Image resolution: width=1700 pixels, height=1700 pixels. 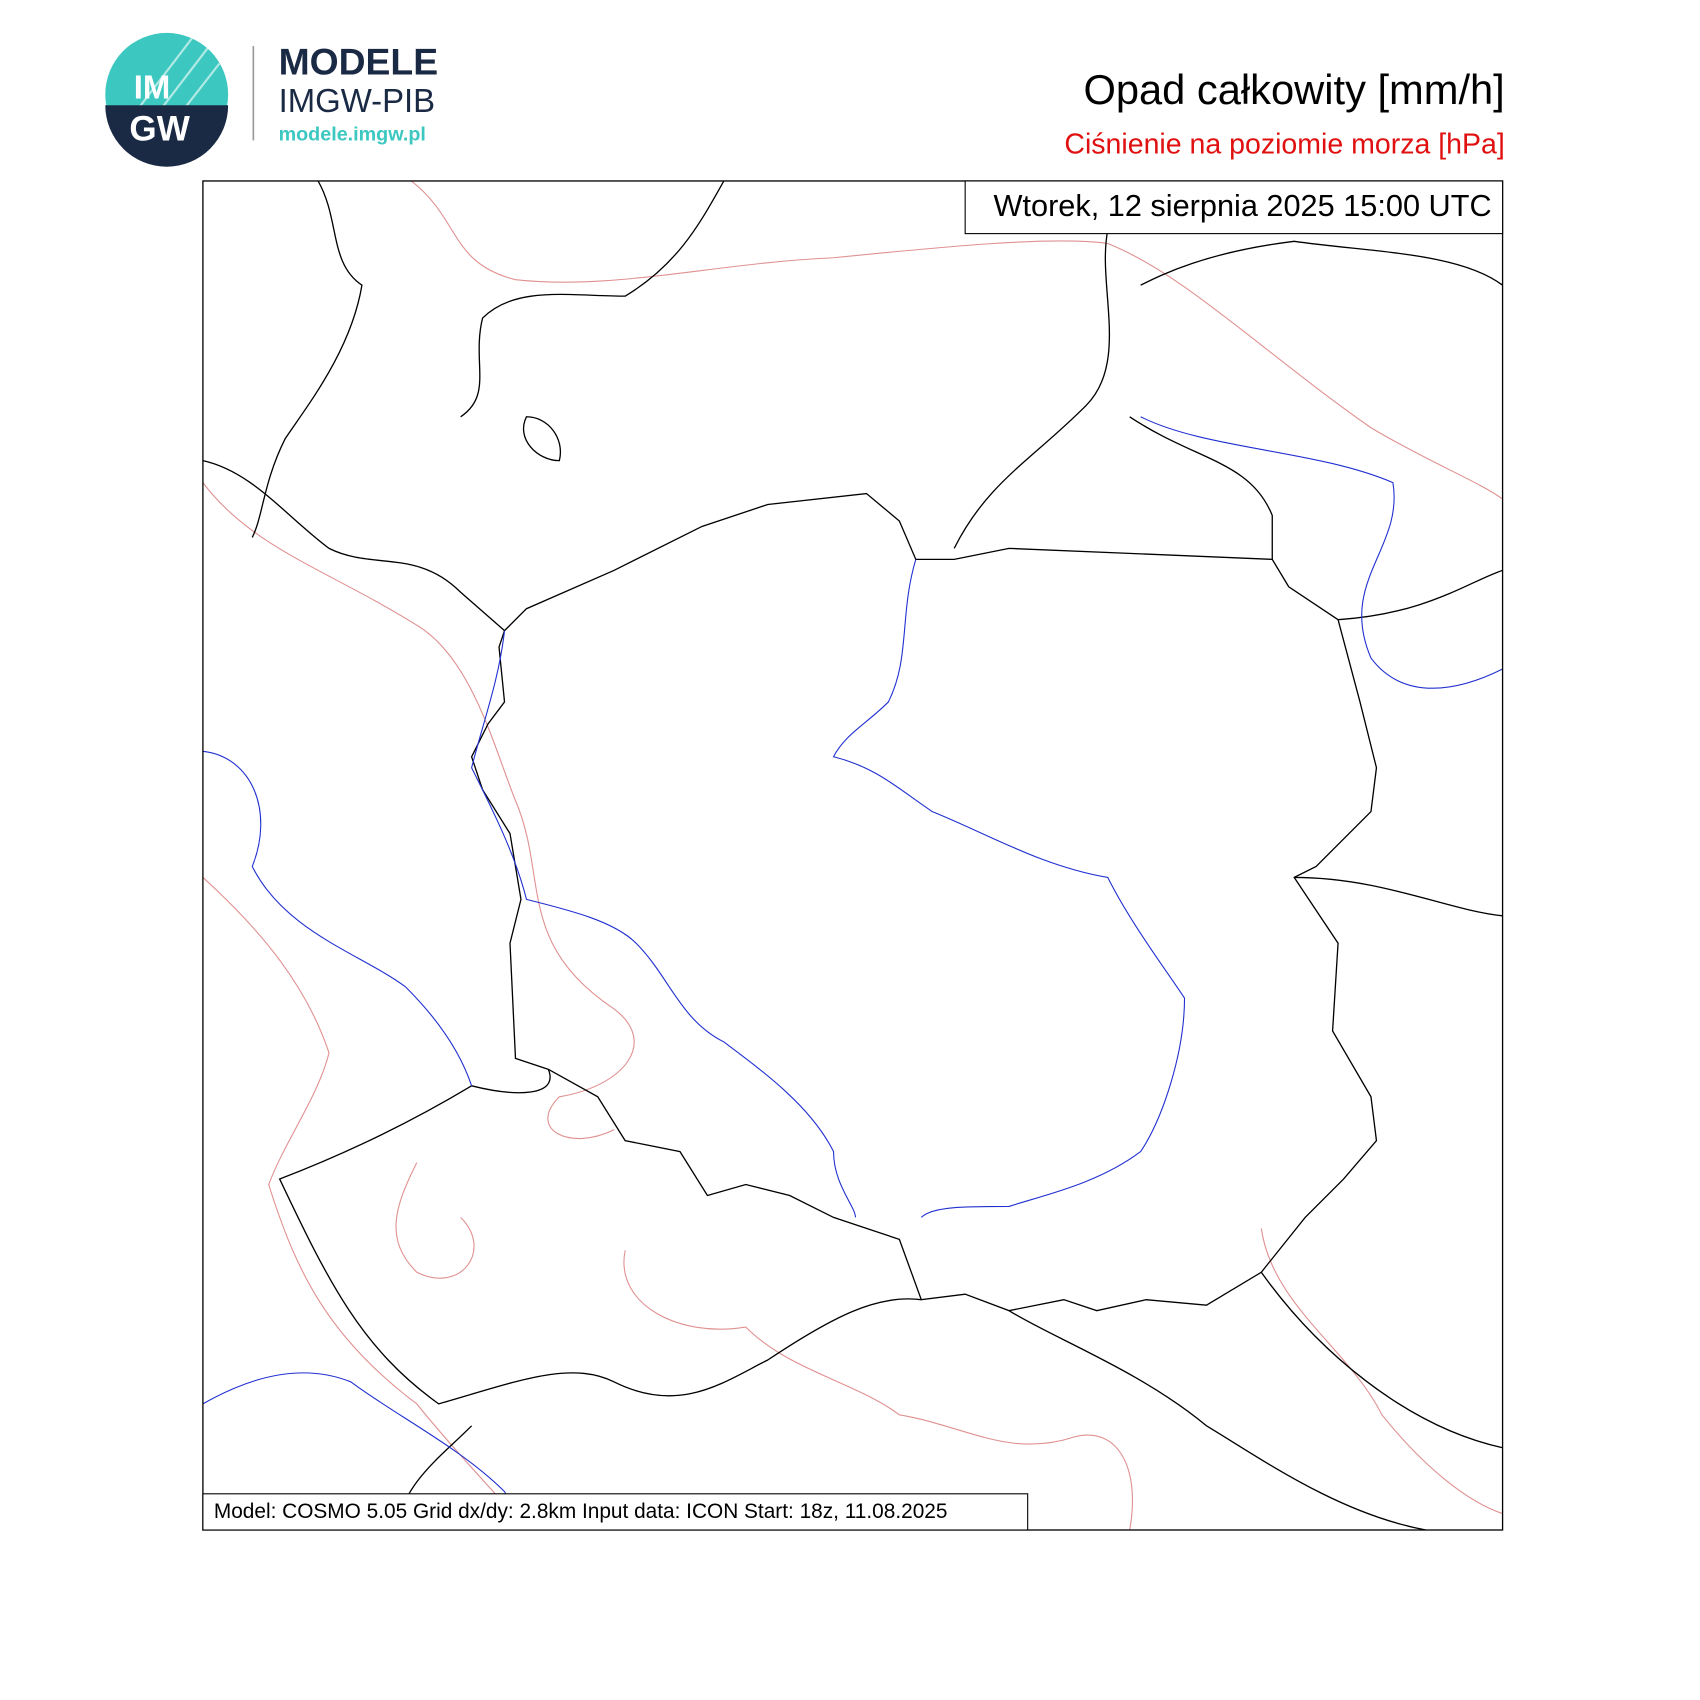 I want to click on logo-title: MODELE, so click(x=358, y=62).